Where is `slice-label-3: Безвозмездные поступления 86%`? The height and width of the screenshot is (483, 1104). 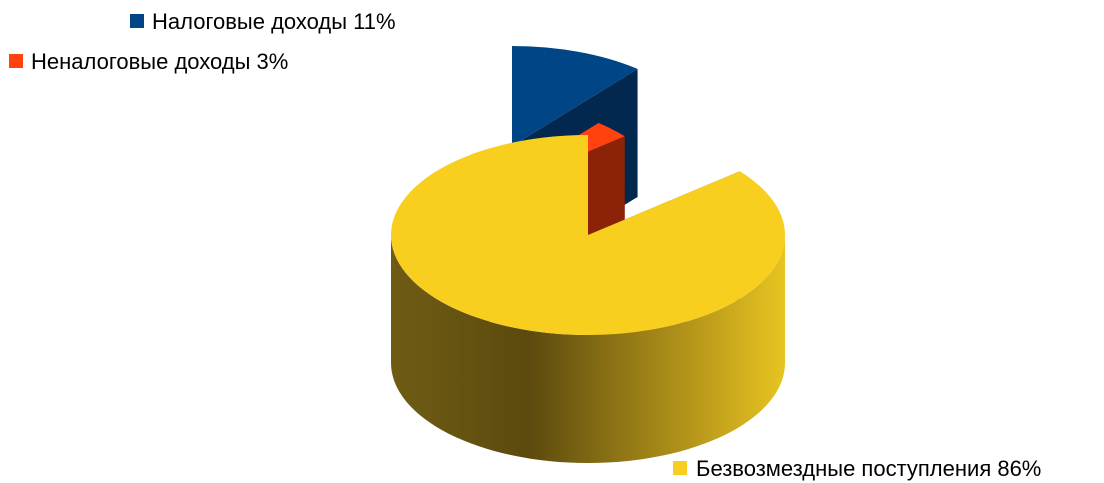
slice-label-3: Безвозмездные поступления 86% is located at coordinates (868, 468).